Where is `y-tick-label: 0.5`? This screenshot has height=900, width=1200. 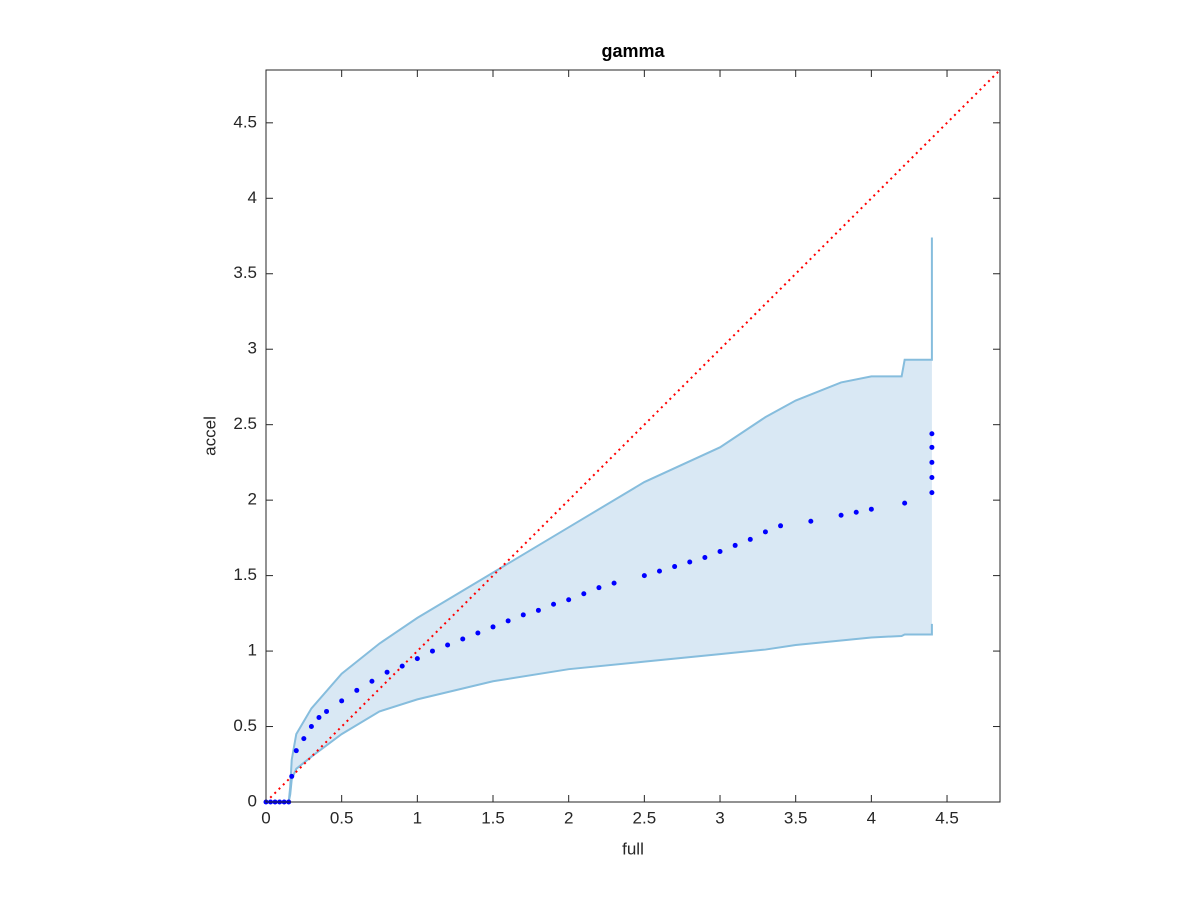
y-tick-label: 0.5 is located at coordinates (245, 725).